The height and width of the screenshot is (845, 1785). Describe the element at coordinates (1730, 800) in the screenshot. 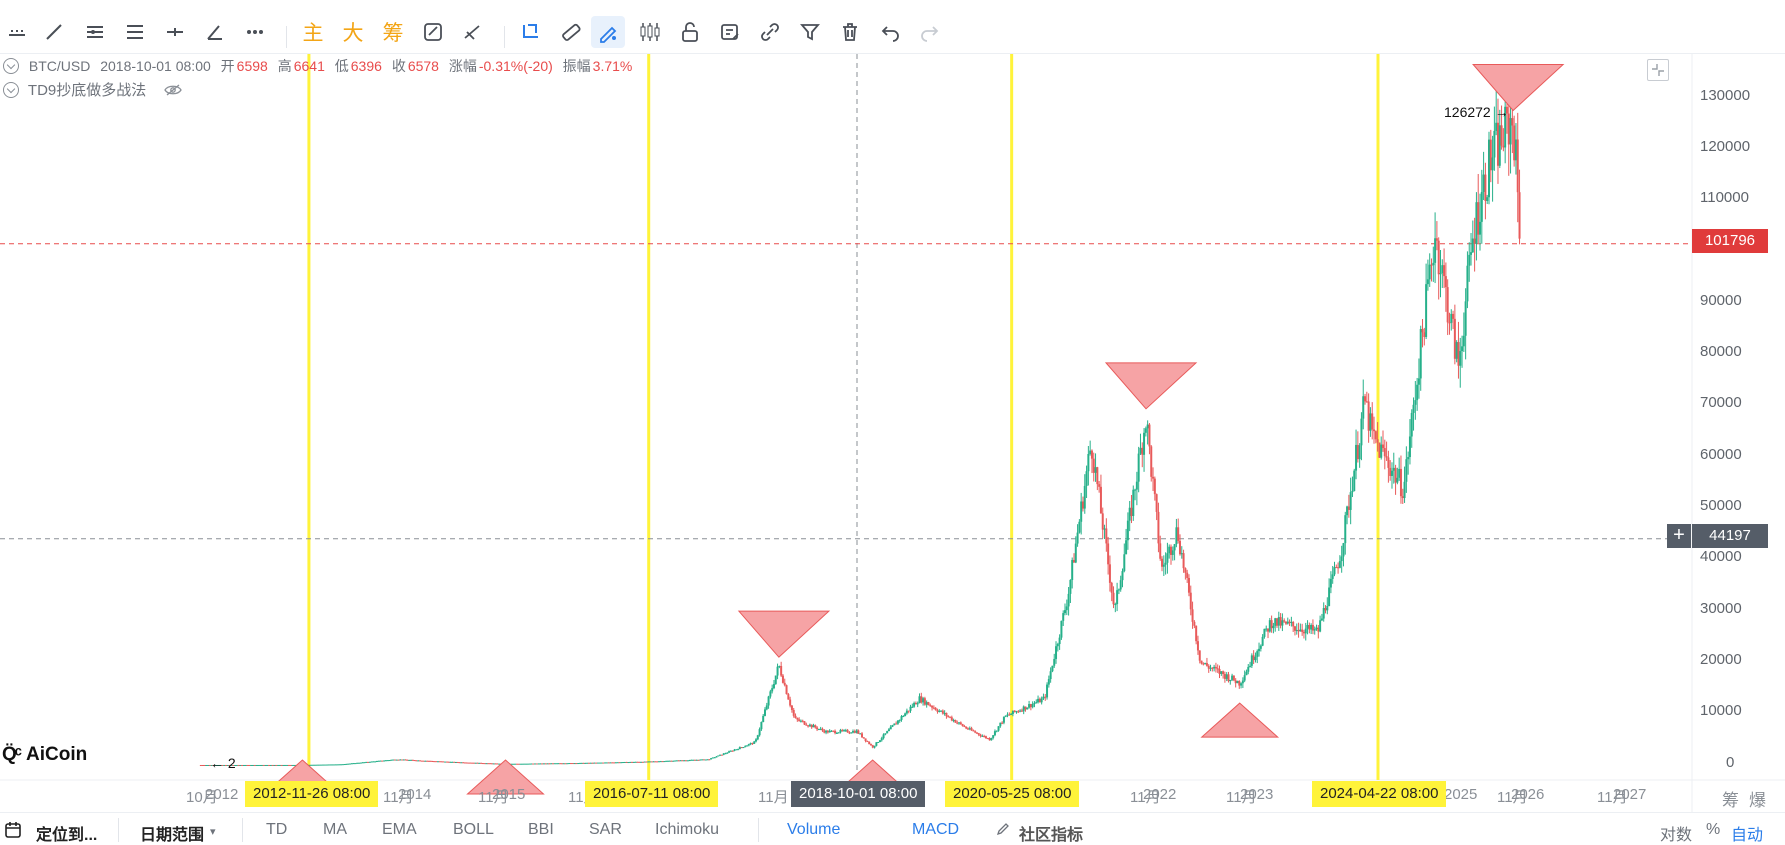

I see `chips-side-button: 筹` at that location.